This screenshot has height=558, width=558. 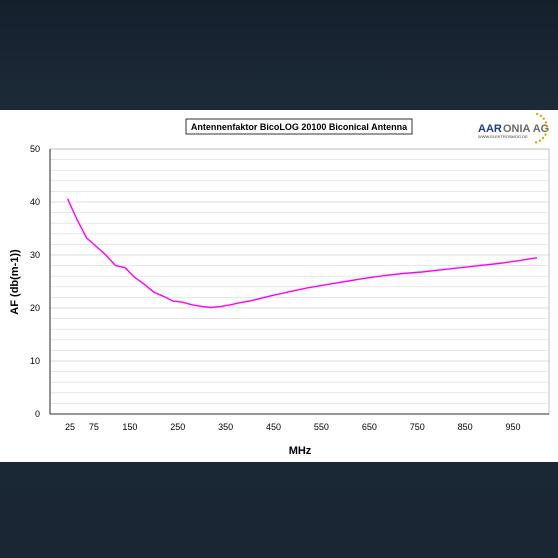 I want to click on x-tick-label: 25, so click(x=70, y=427).